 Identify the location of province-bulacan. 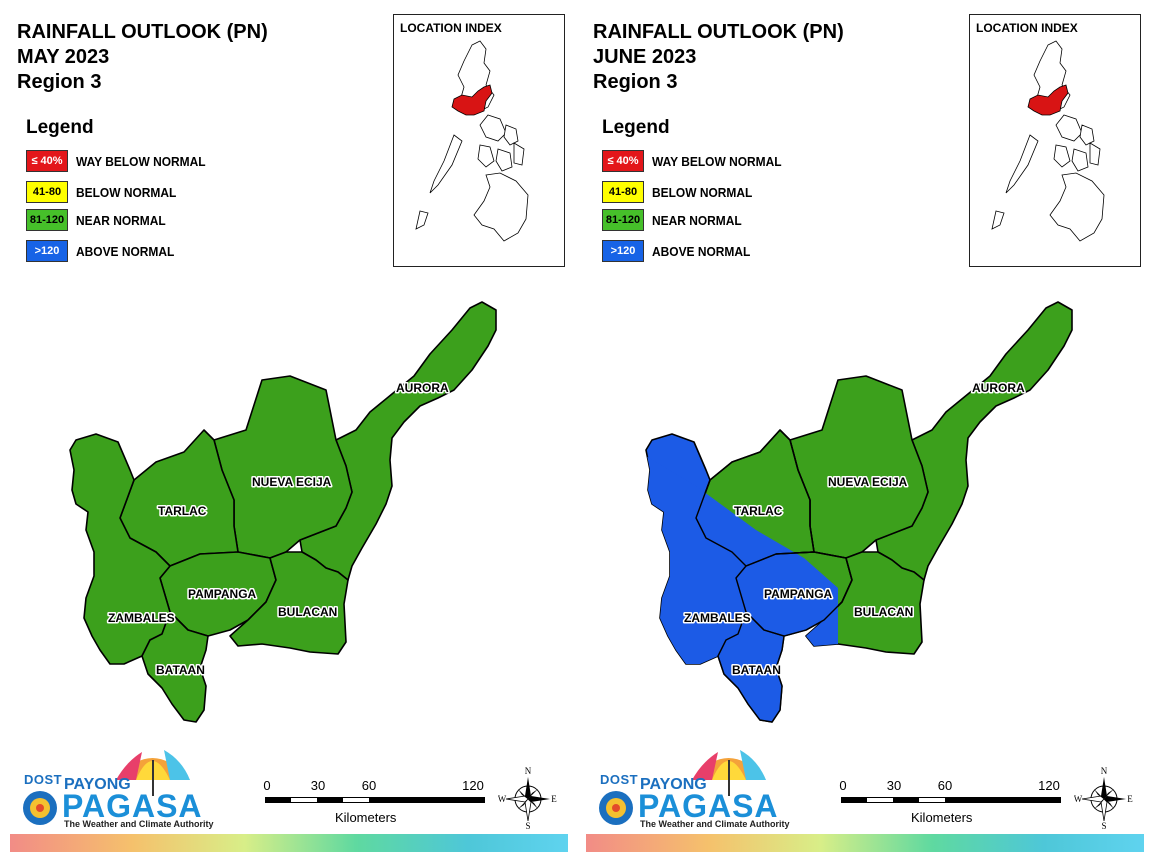
(289, 603).